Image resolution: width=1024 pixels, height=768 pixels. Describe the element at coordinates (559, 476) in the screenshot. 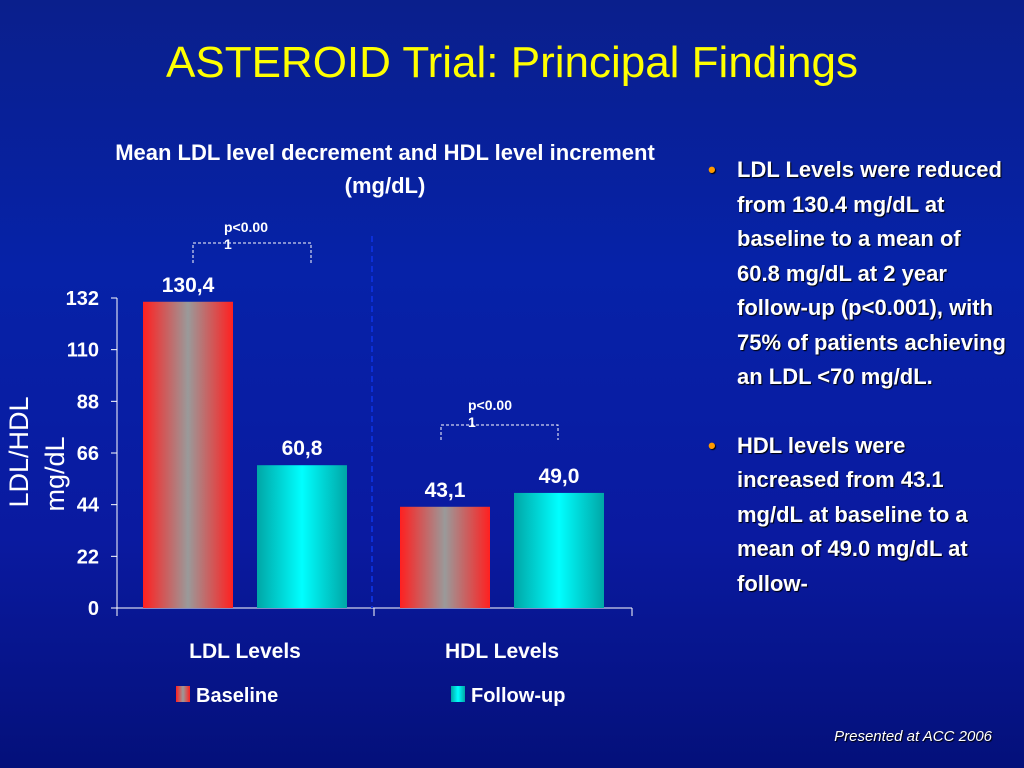

I see `data-label: 49,0` at that location.